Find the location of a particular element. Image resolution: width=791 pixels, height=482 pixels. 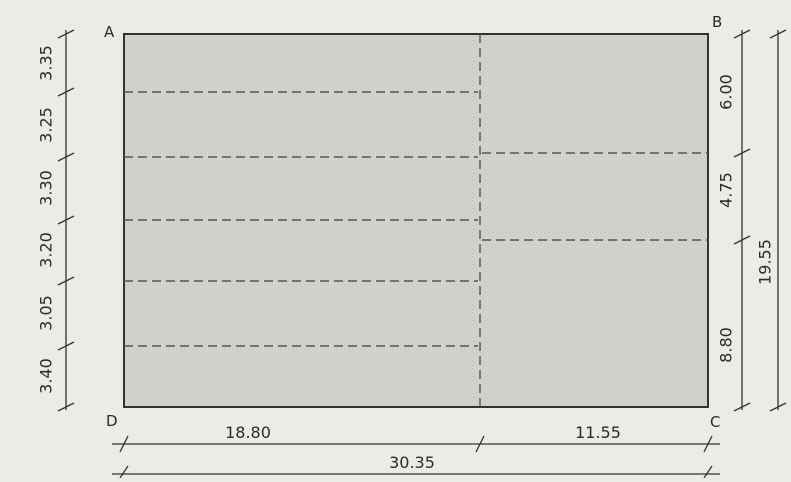

left-dimension-5: 3.05 is located at coordinates (46, 313).